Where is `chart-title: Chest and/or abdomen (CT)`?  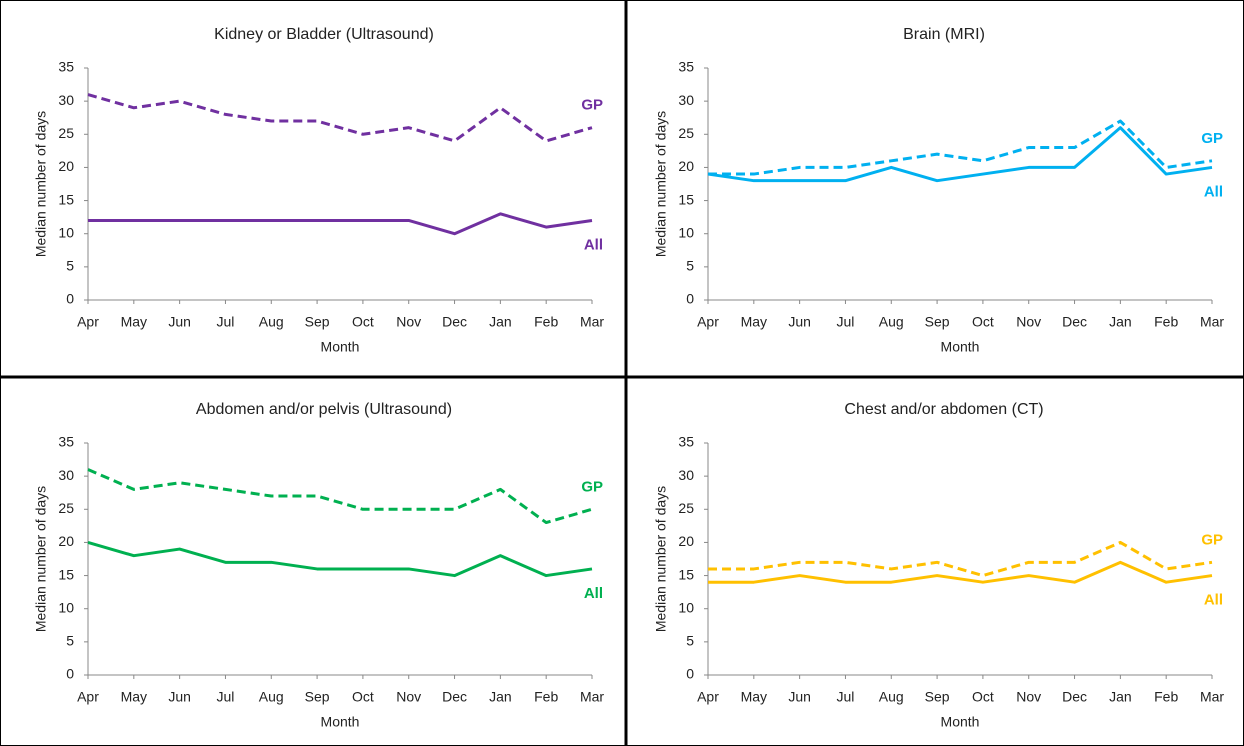 chart-title: Chest and/or abdomen (CT) is located at coordinates (943, 409).